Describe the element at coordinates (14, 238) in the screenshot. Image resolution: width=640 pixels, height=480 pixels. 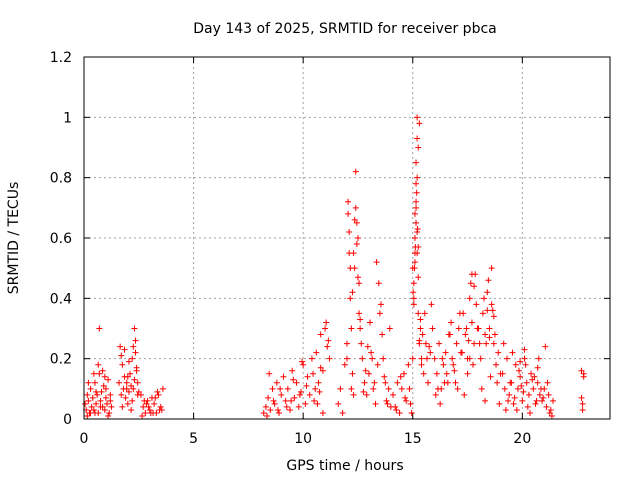
I see `y-axis-label: SRMTID / TECUs` at that location.